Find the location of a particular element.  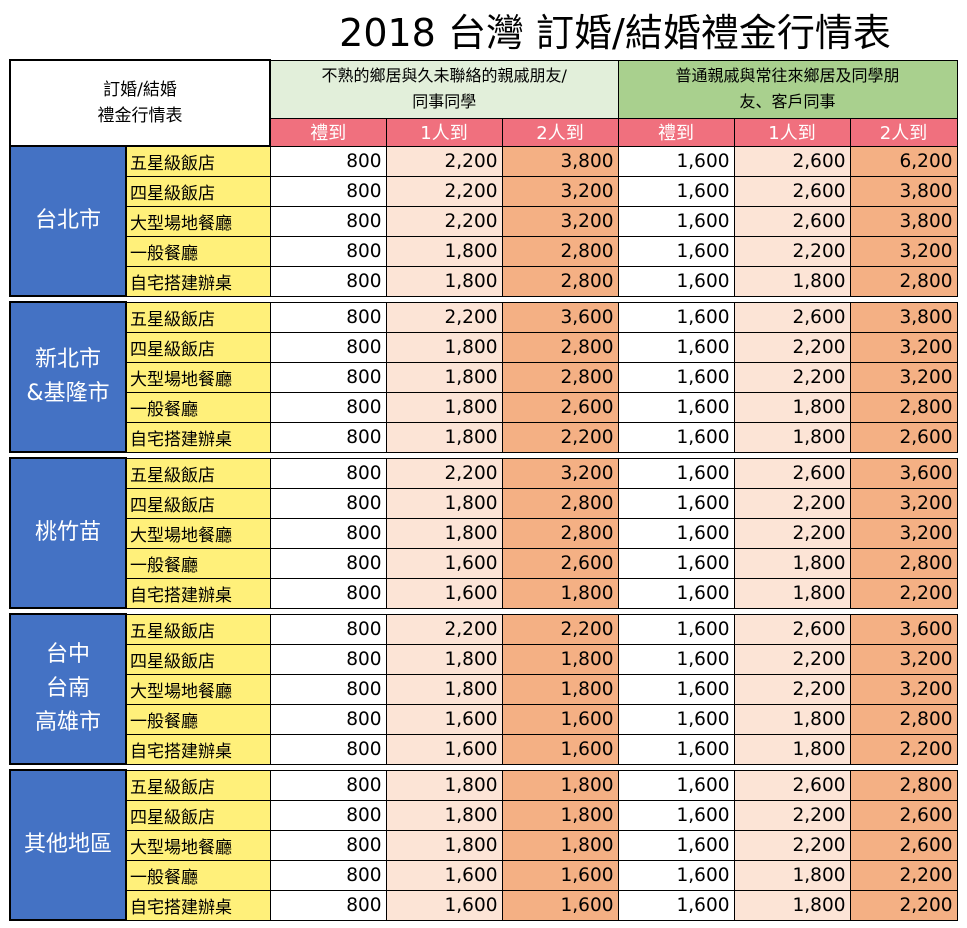

region-name-cell: 台中 台南 高雄市 is located at coordinates (68, 689).